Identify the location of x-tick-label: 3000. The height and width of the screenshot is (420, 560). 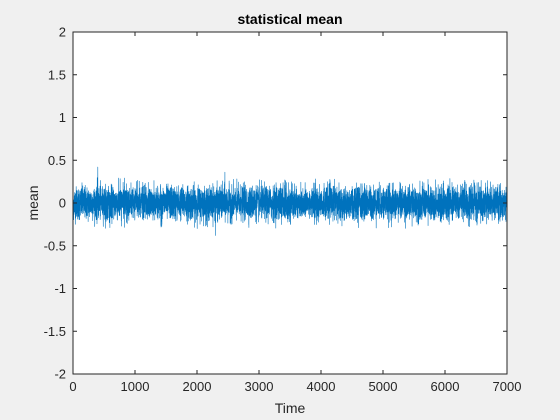
(259, 386).